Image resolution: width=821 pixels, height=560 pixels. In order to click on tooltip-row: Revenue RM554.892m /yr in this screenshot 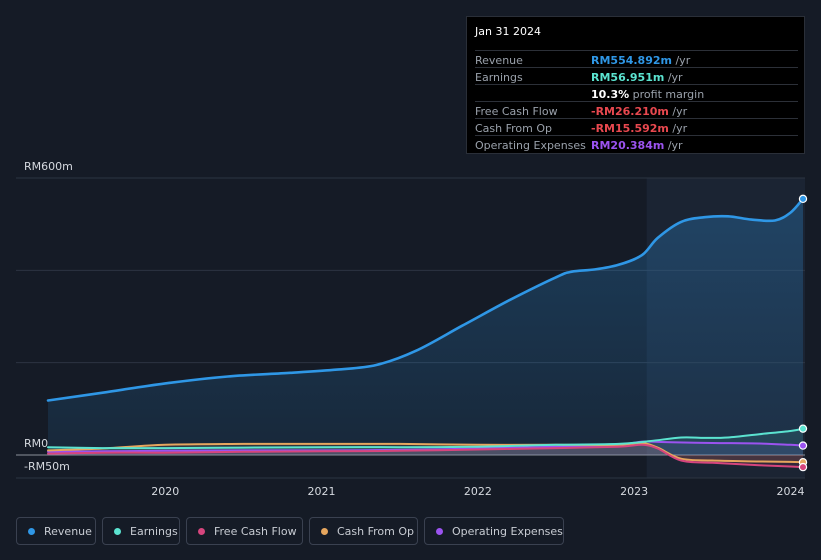, I will do `click(636, 59)`.